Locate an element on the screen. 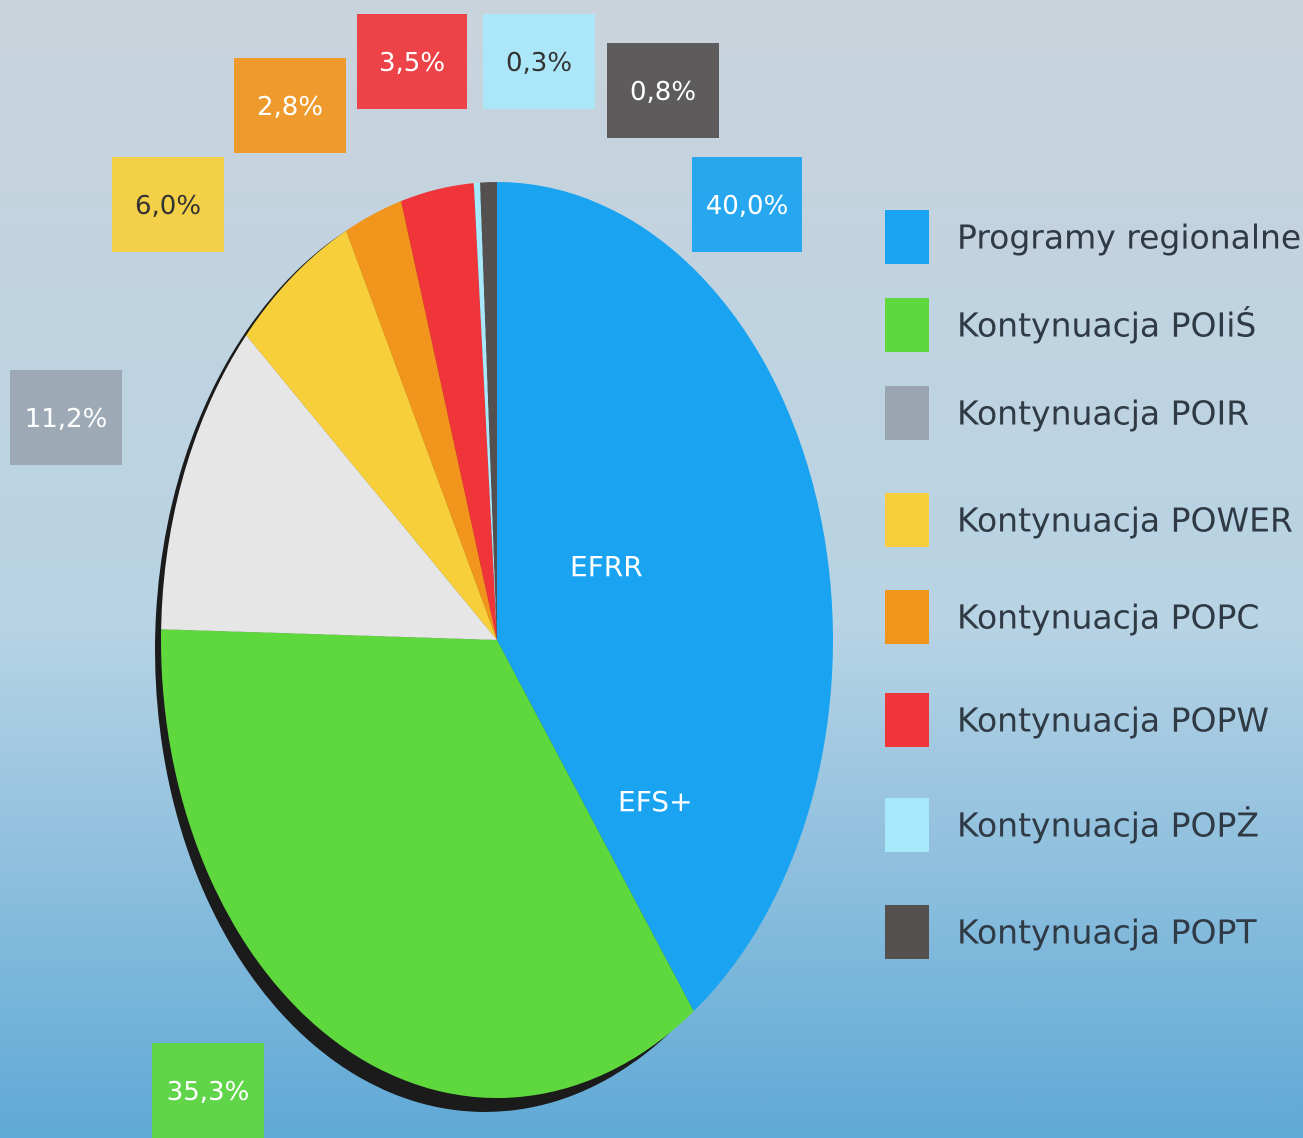 The height and width of the screenshot is (1138, 1303). legend-label: Kontynuacja POIiŚ is located at coordinates (1106, 325).